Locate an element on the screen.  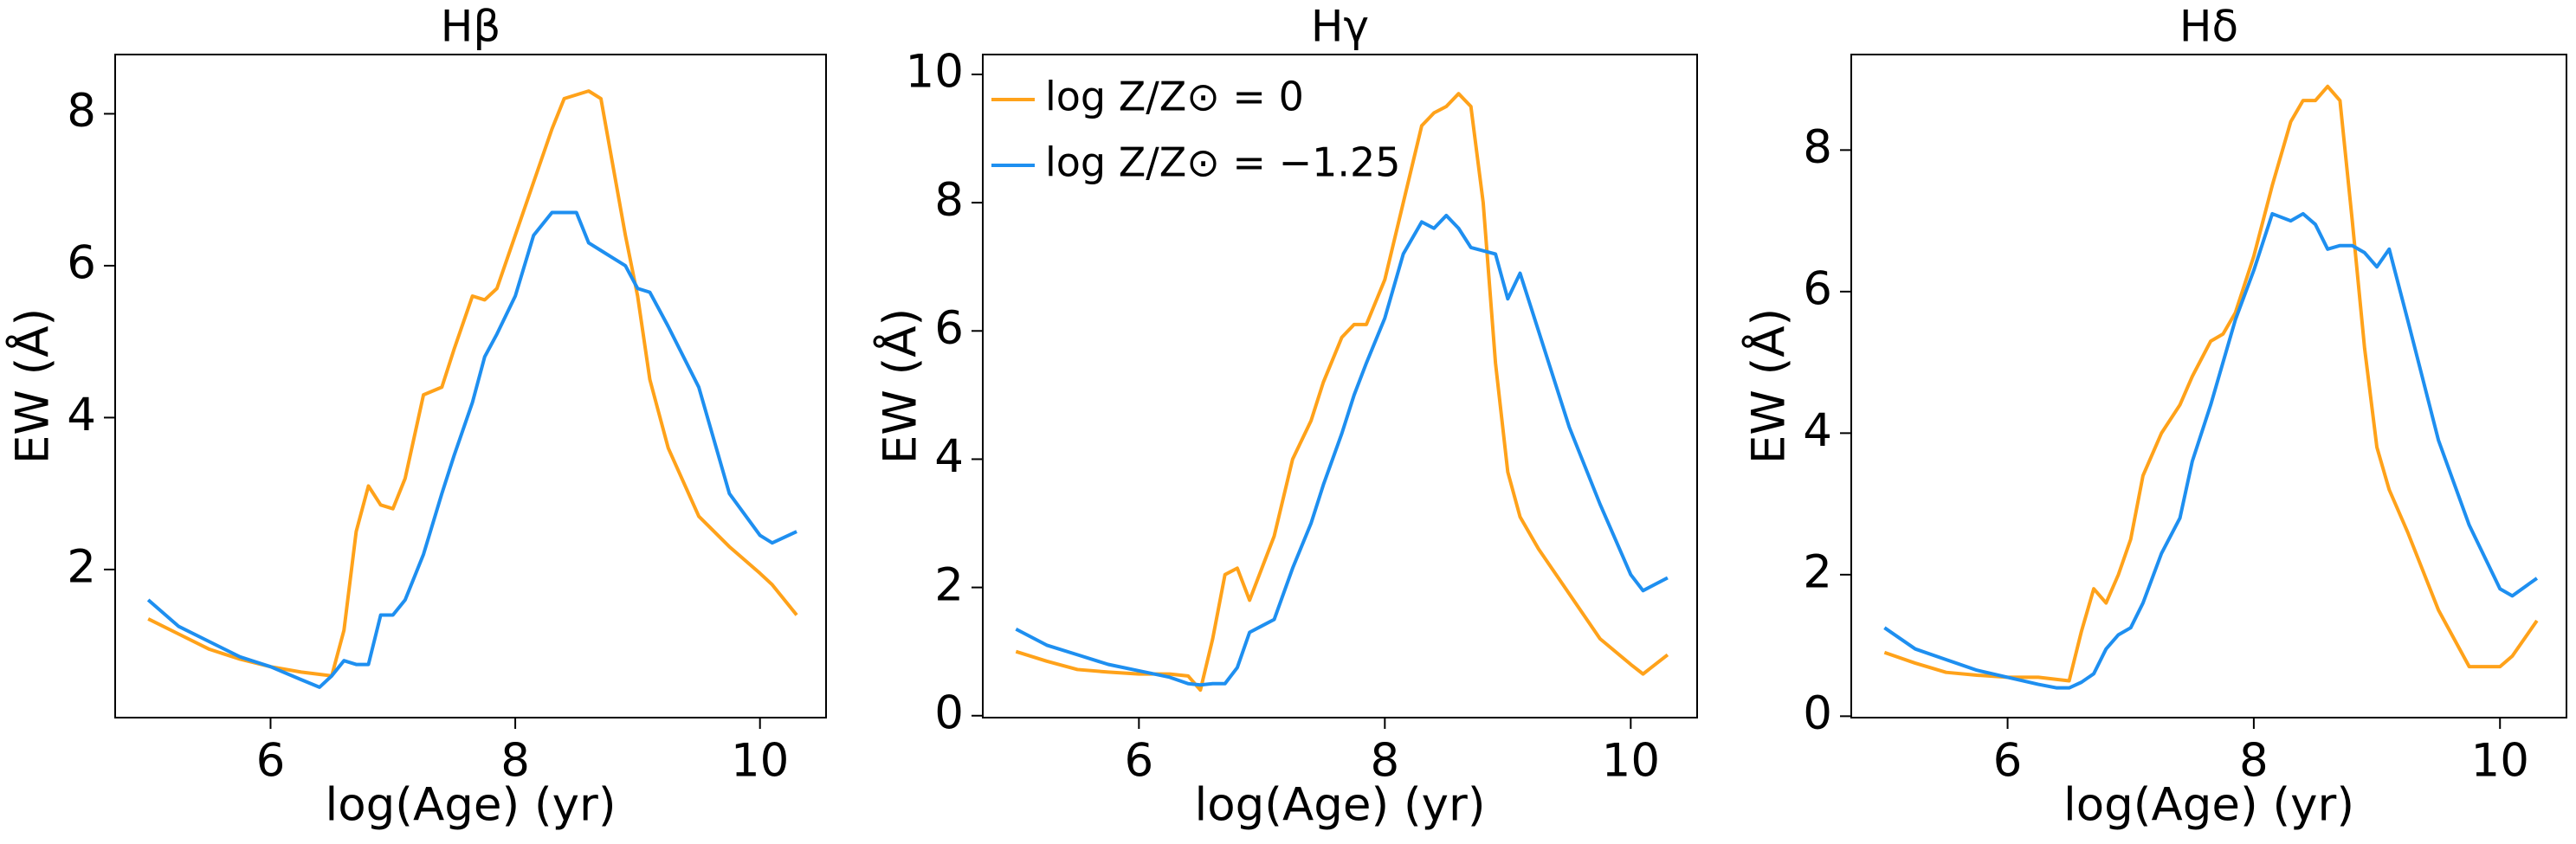
chart-title: Hγ is located at coordinates (1340, 27).